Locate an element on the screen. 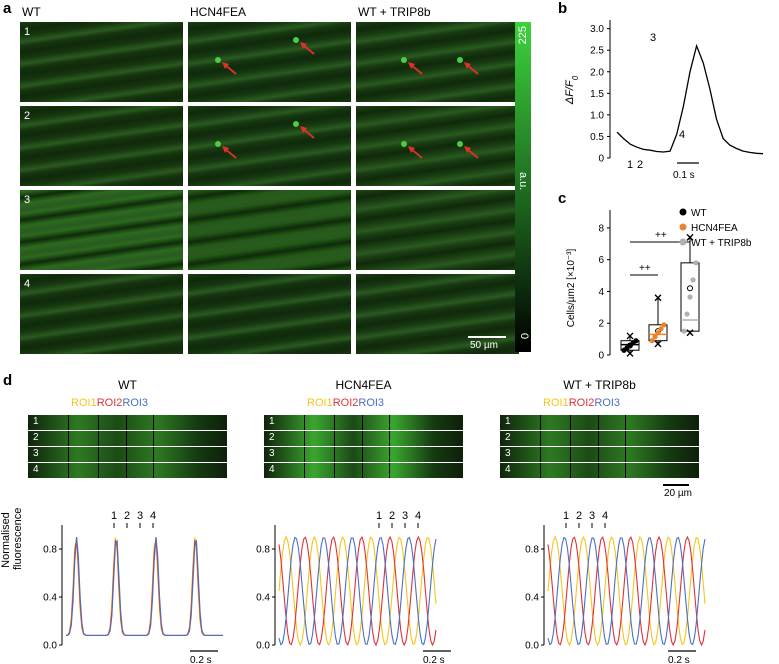 The width and height of the screenshot is (779, 664). legend-hcn4fea: HCN4FEA is located at coordinates (714, 228).